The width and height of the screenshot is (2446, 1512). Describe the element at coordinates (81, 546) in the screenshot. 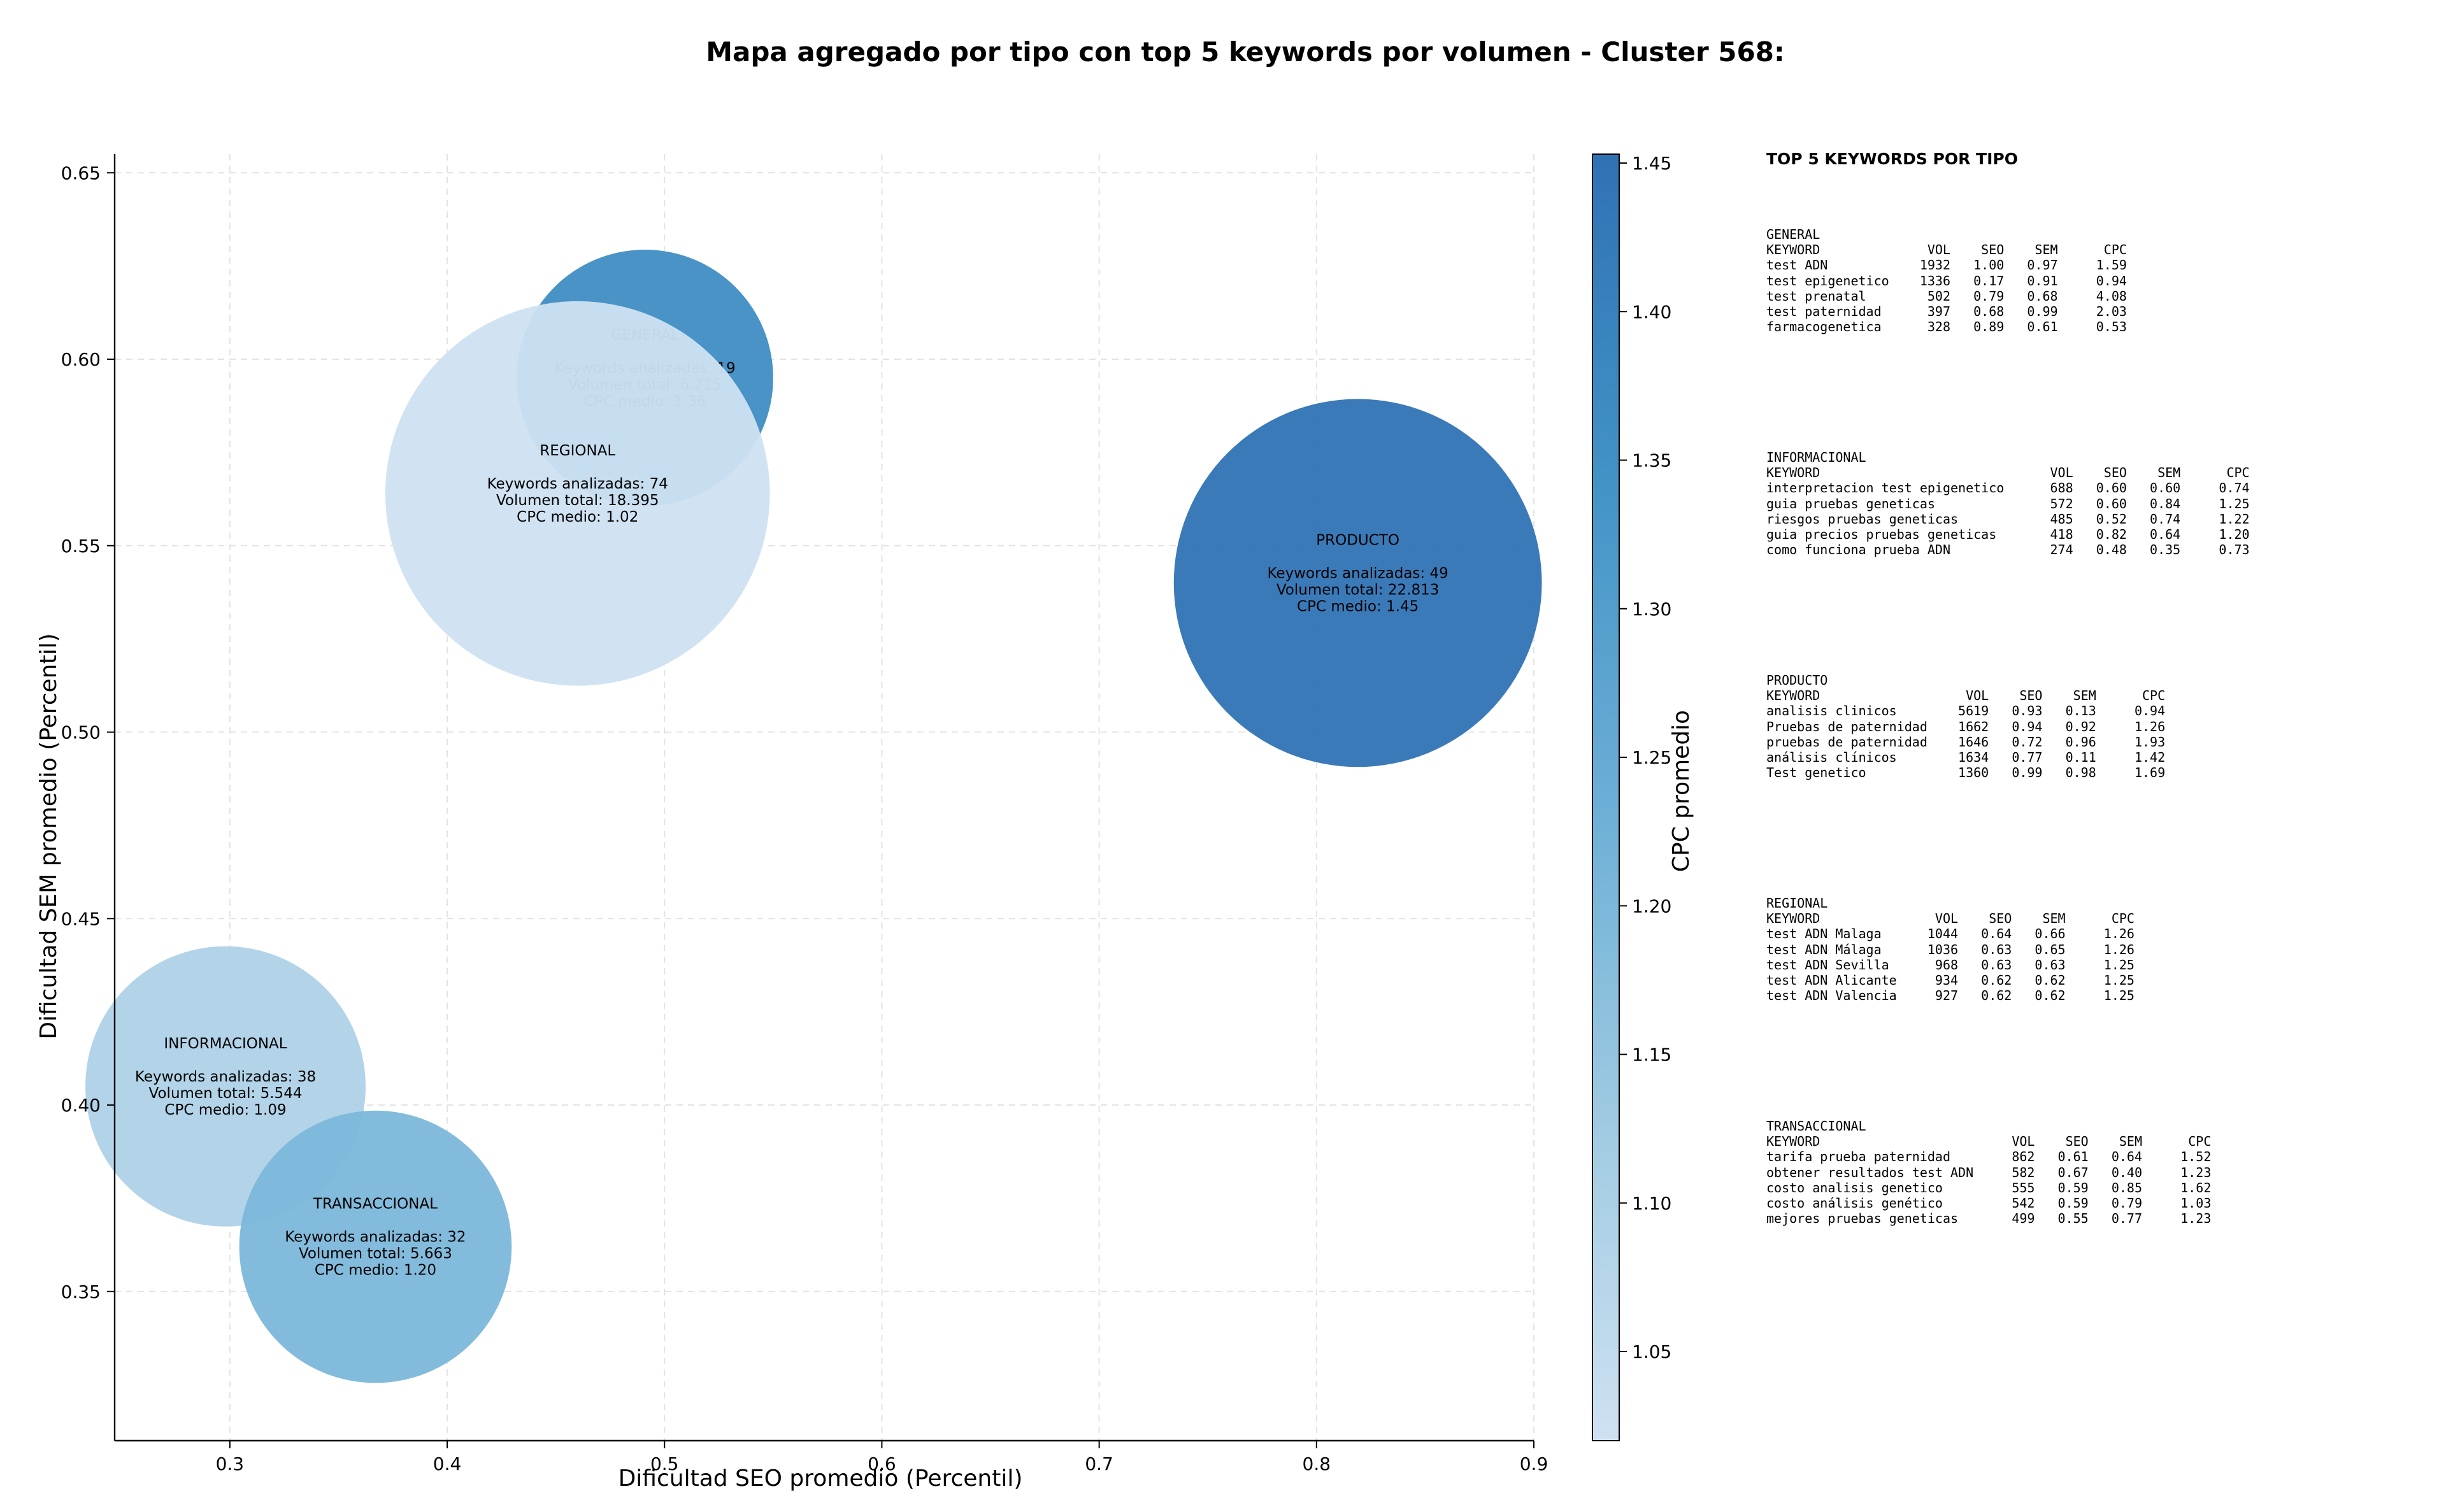

I see `y-tick-label: 0.55` at that location.